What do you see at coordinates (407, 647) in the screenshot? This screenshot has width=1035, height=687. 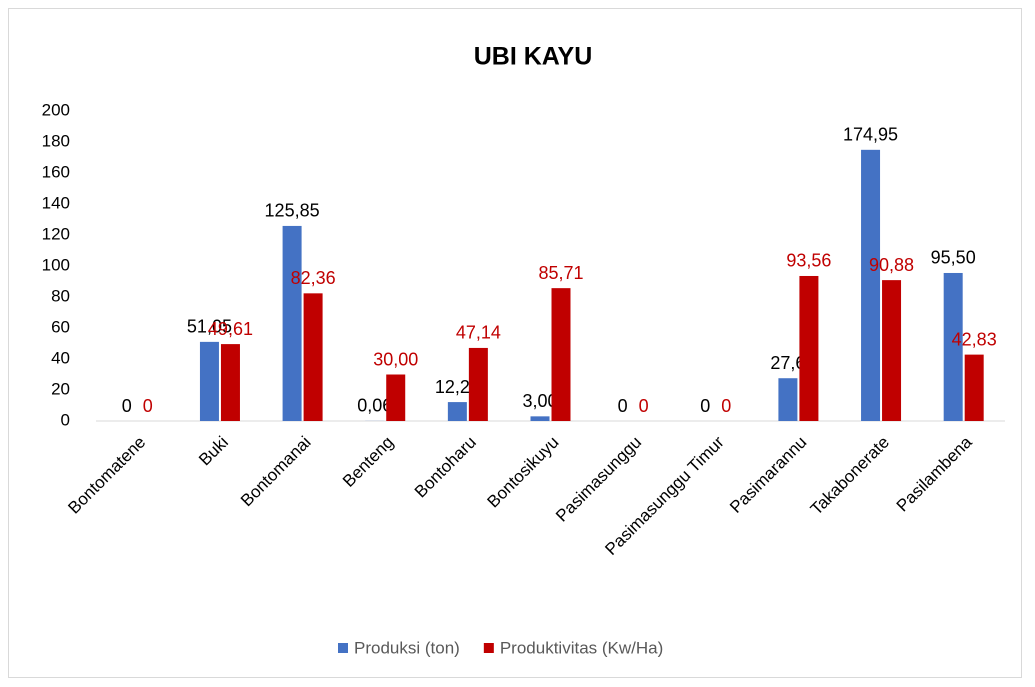 I see `legend-label: Produksi (ton)` at bounding box center [407, 647].